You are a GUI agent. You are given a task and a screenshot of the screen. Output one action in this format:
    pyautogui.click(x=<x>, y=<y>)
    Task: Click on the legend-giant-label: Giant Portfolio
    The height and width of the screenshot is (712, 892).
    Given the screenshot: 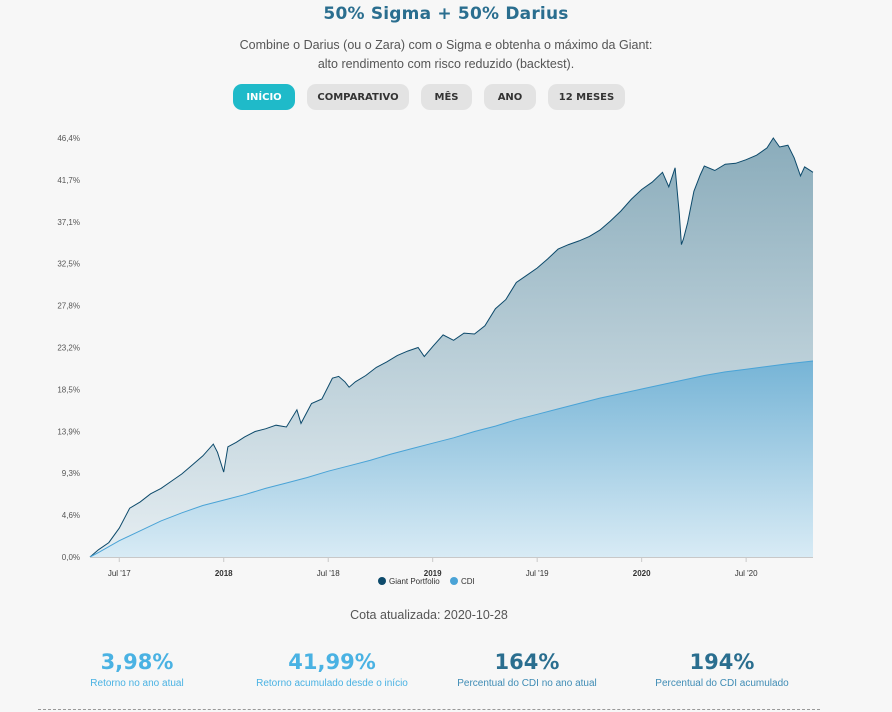 What is the action you would take?
    pyautogui.click(x=414, y=581)
    